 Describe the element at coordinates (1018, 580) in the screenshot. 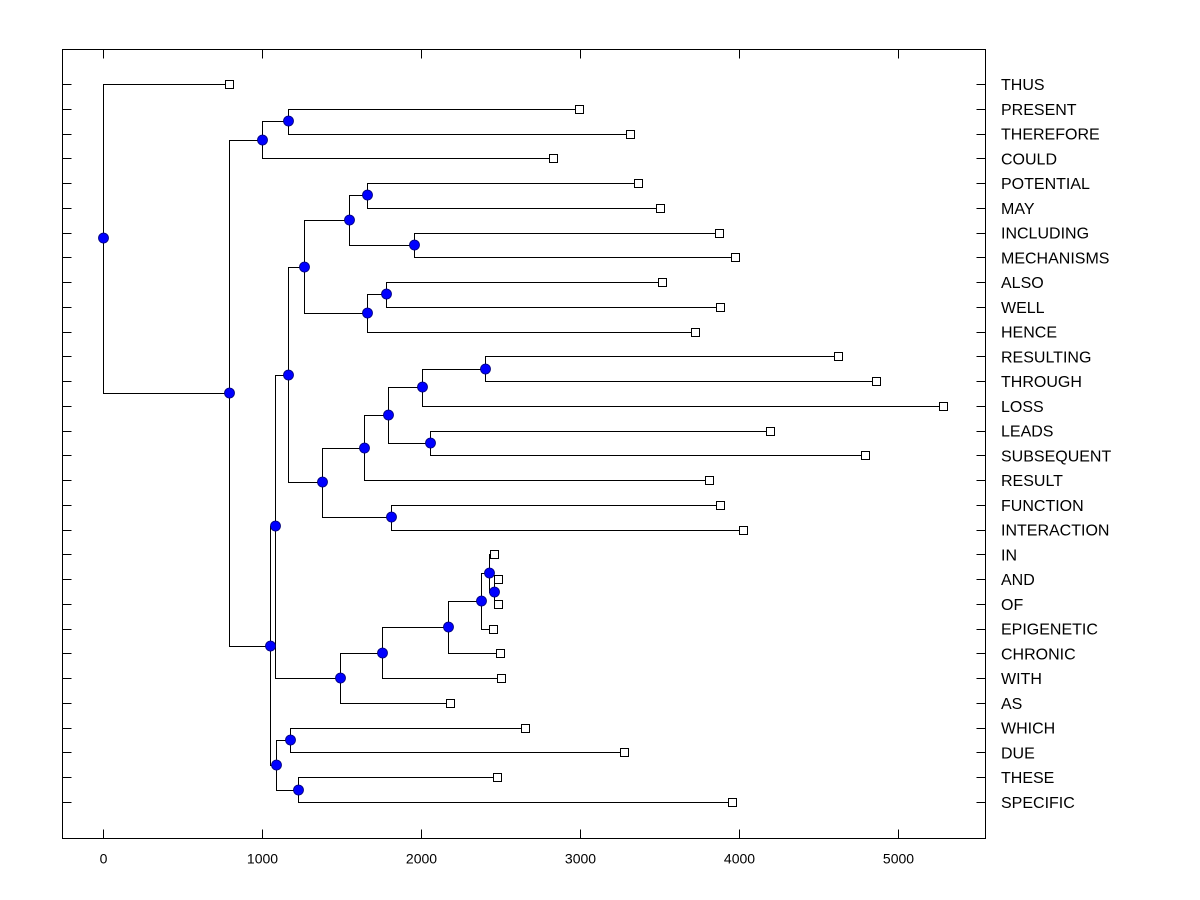

I see `leaf-label-and: AND` at that location.